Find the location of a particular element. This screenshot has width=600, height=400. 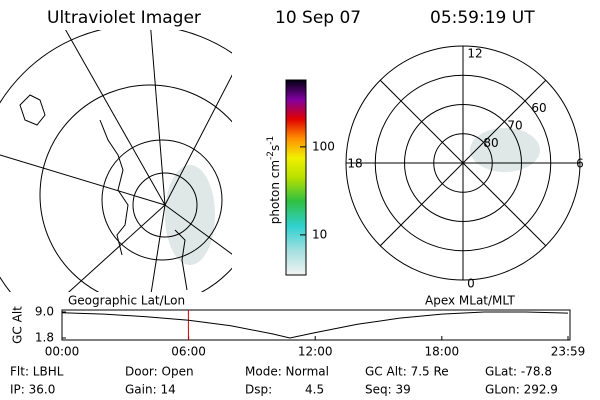

title: Ultraviolet Imager is located at coordinates (124, 18).